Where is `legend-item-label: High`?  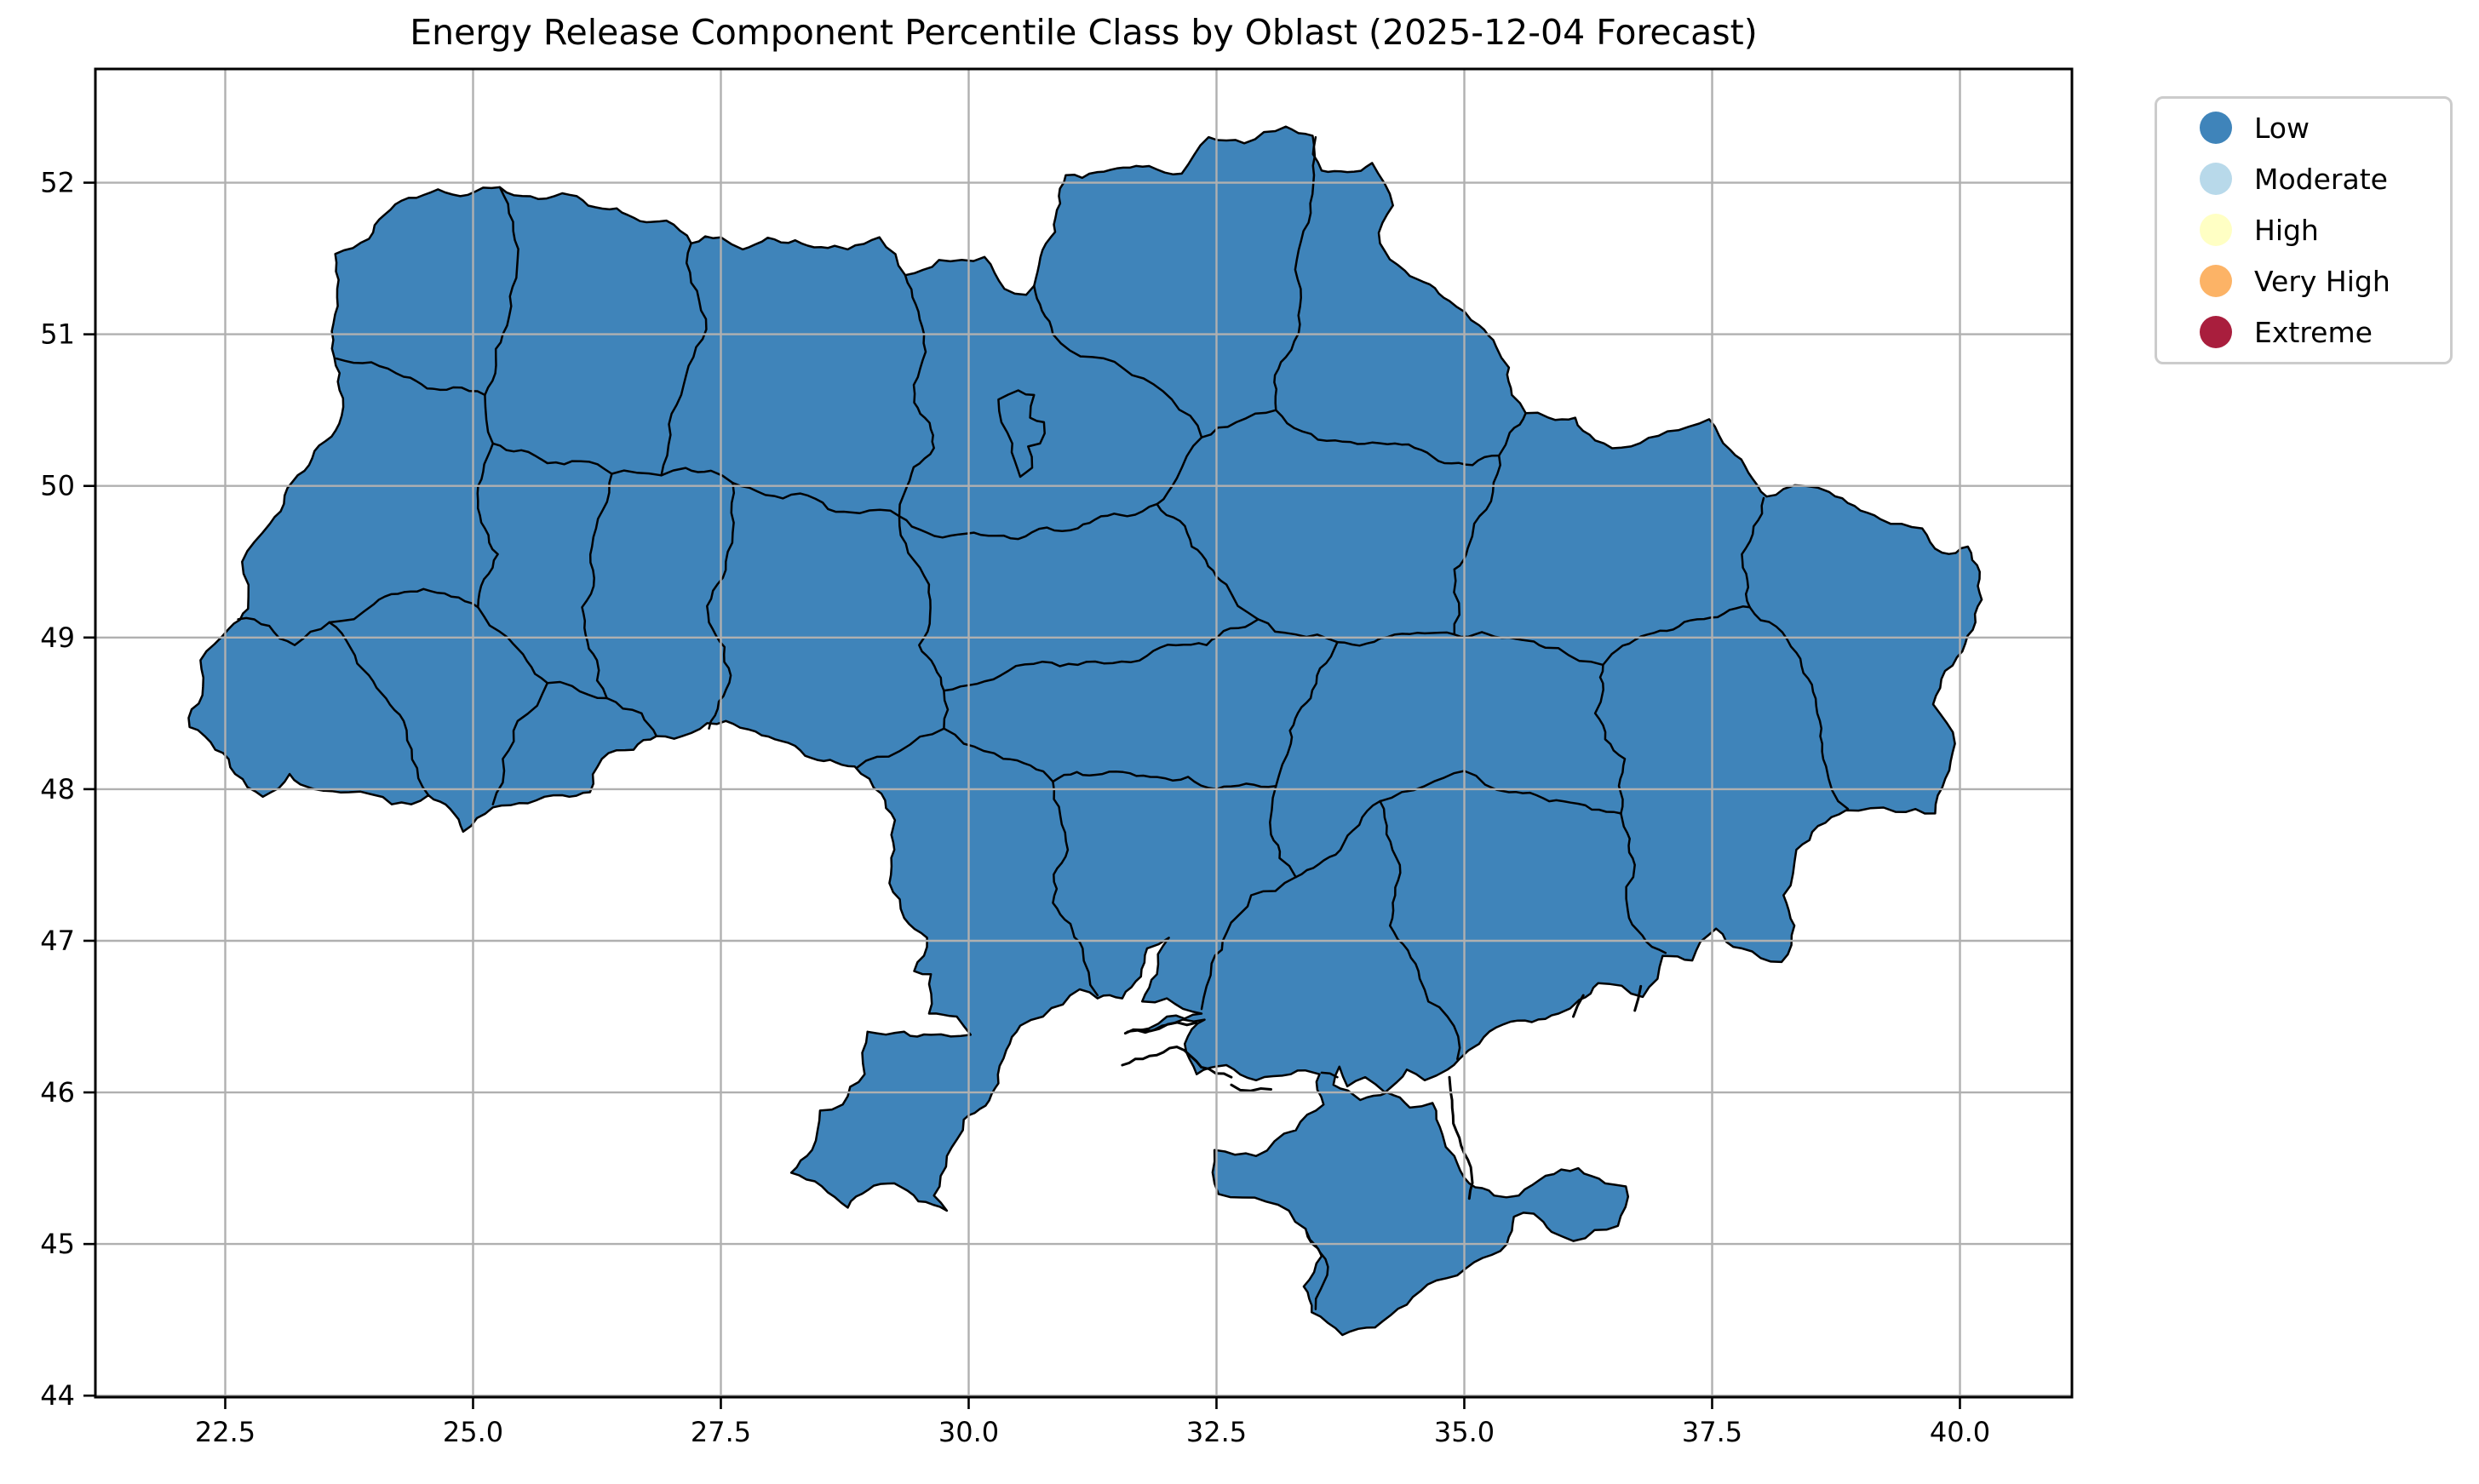 legend-item-label: High is located at coordinates (2286, 230).